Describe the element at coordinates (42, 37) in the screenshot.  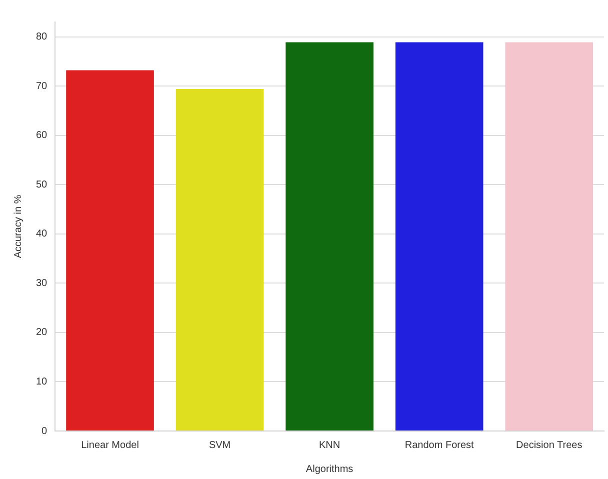
I see `y-tick-label: 80` at that location.